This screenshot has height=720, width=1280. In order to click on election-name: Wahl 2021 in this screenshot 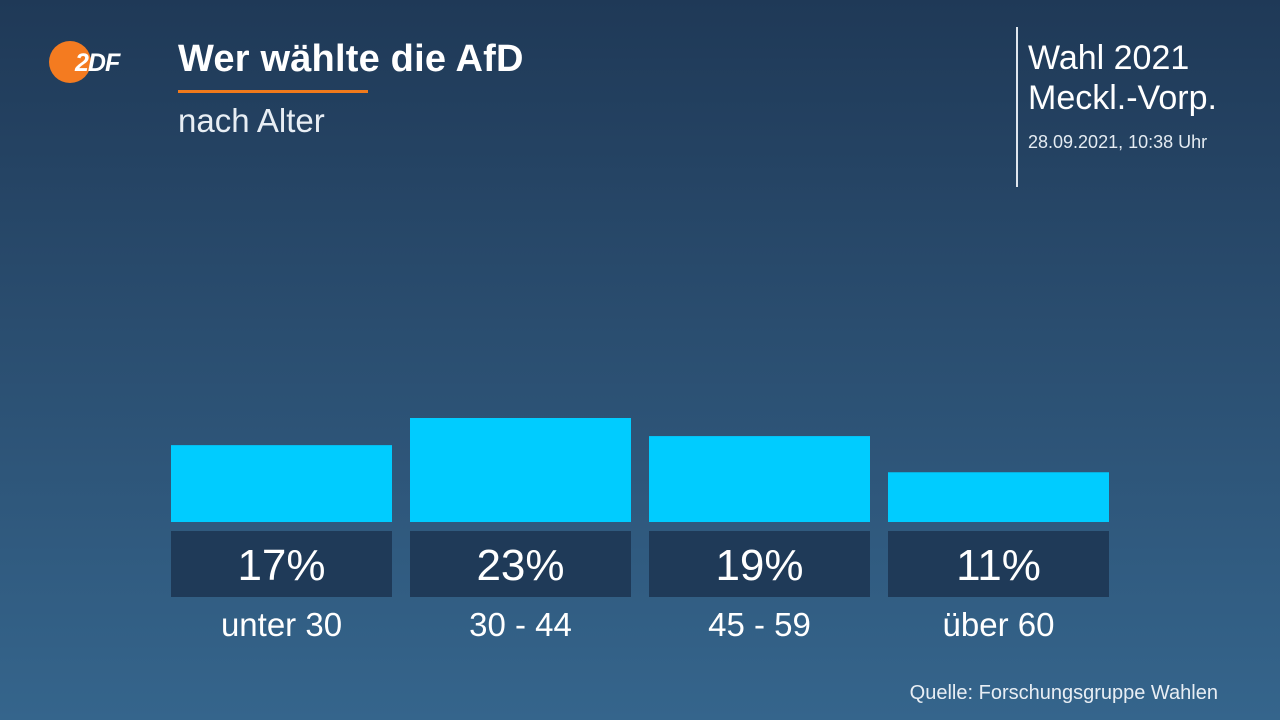, I will do `click(1109, 58)`.